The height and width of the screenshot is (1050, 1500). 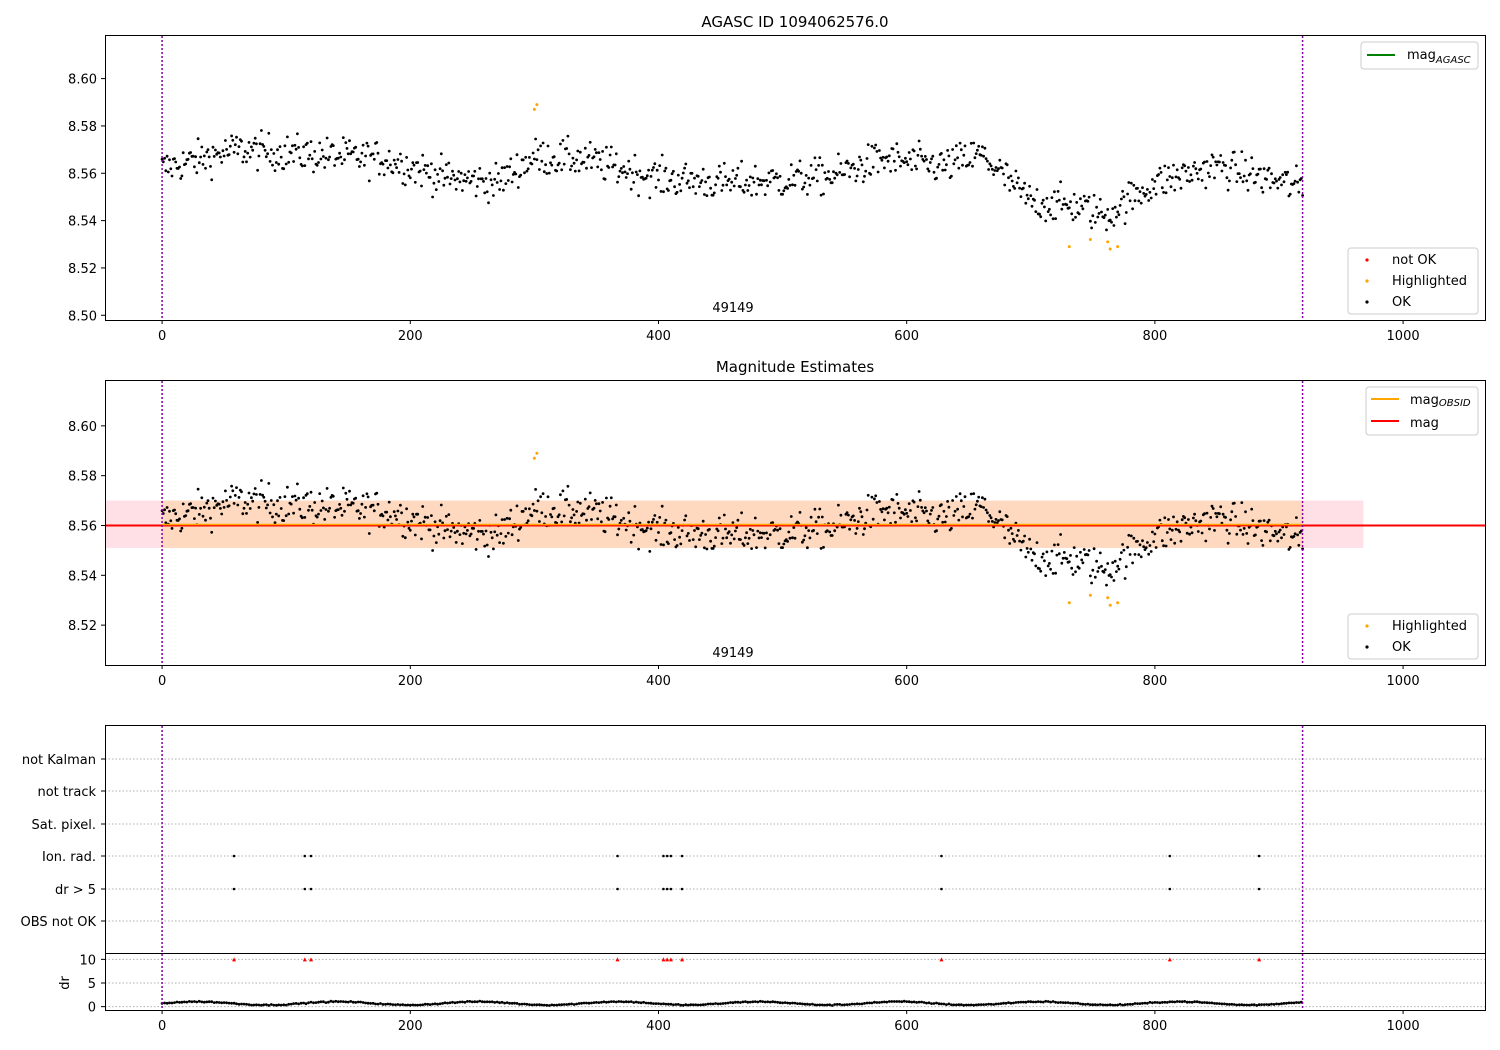 What do you see at coordinates (234, 959) in the screenshot?
I see `dr-clipped-marker` at bounding box center [234, 959].